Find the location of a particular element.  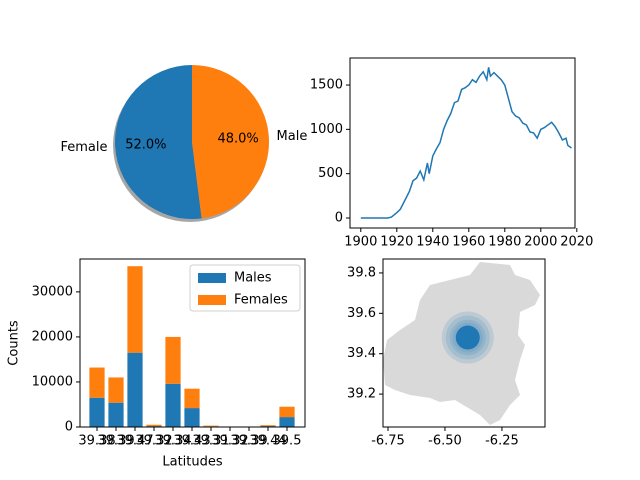

x-tick-label: 39.38 is located at coordinates (96, 441).